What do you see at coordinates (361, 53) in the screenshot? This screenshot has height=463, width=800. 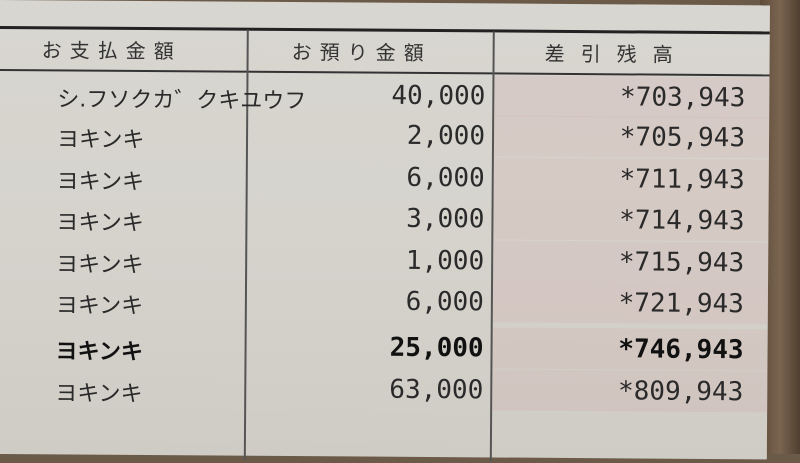 I see `header-deposit: お預り金額` at bounding box center [361, 53].